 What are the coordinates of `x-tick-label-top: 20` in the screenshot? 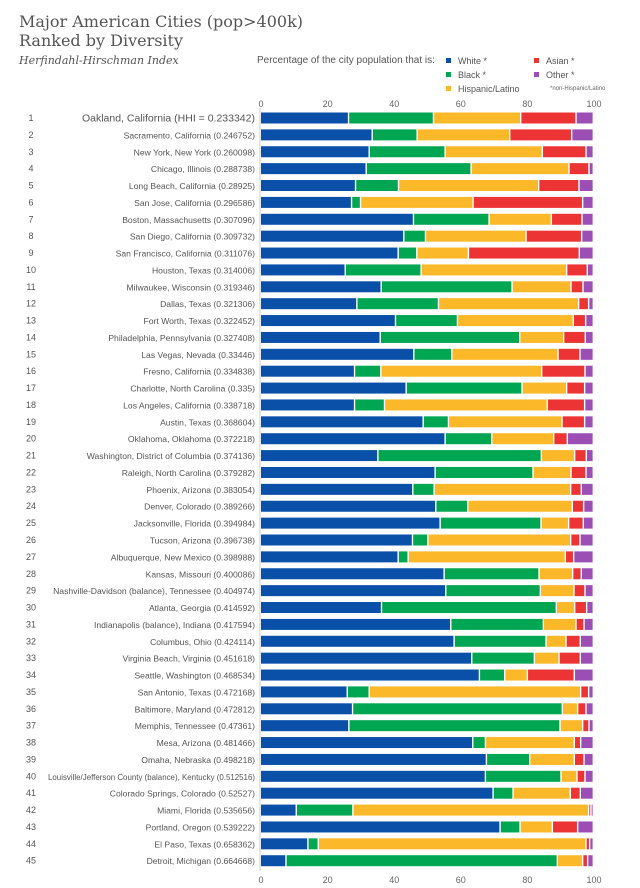 It's located at (328, 104).